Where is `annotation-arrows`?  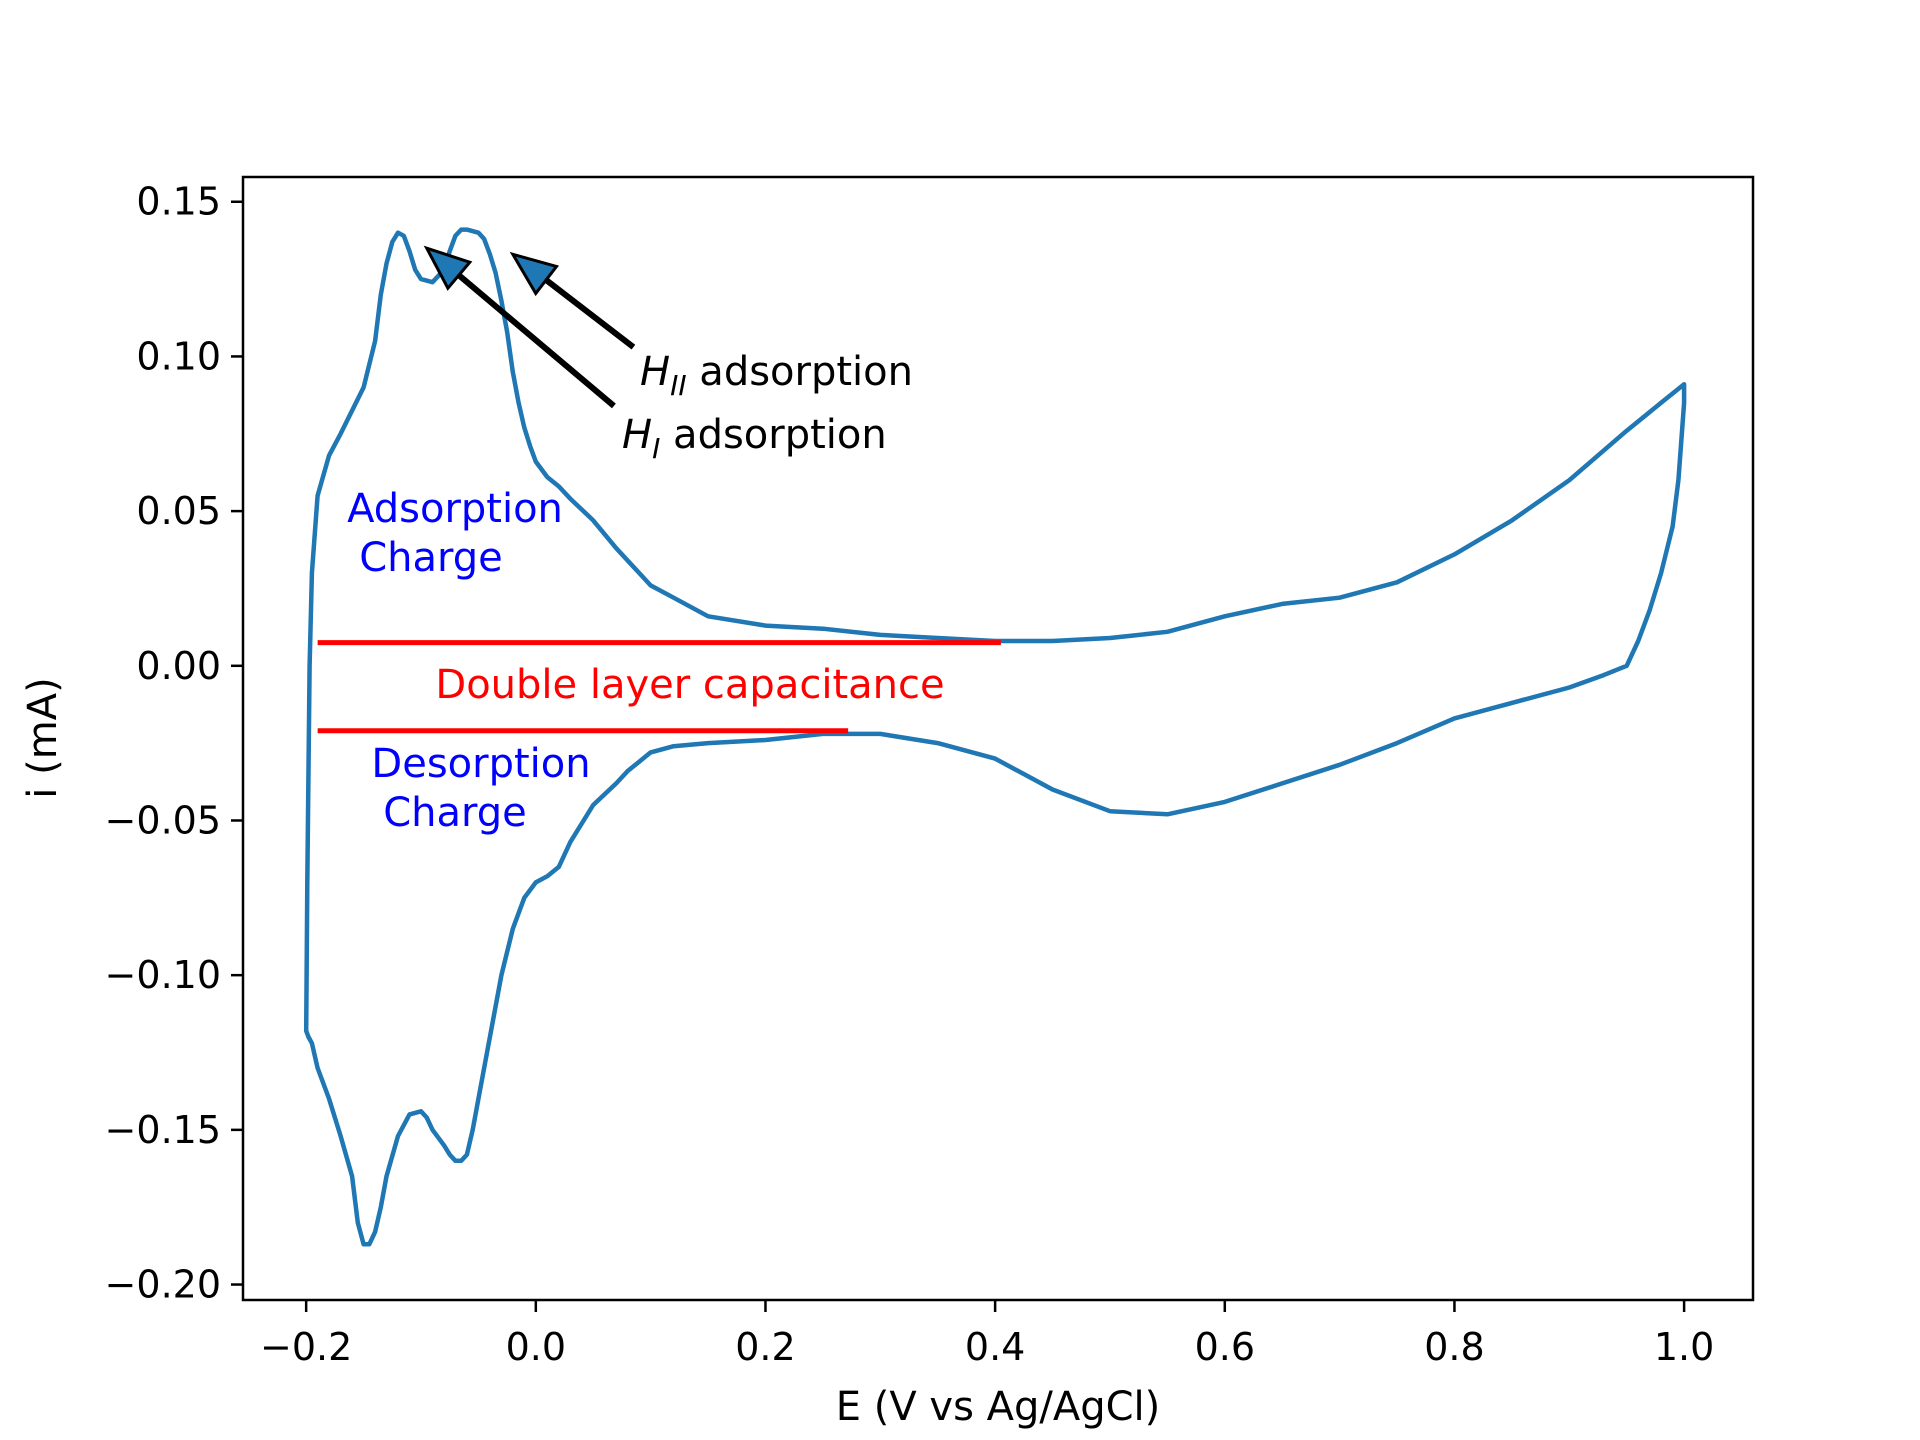
annotation-arrows is located at coordinates (529, 327).